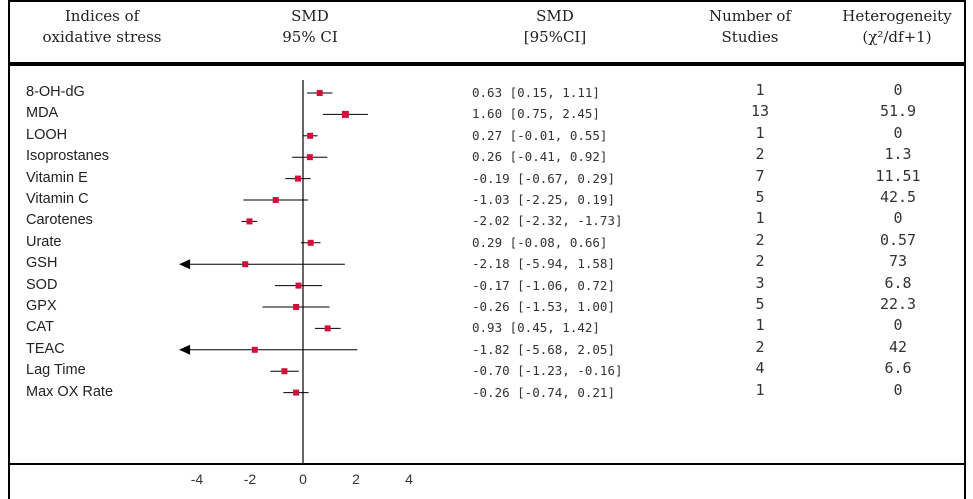  What do you see at coordinates (42, 263) in the screenshot?
I see `row-label: GSH` at bounding box center [42, 263].